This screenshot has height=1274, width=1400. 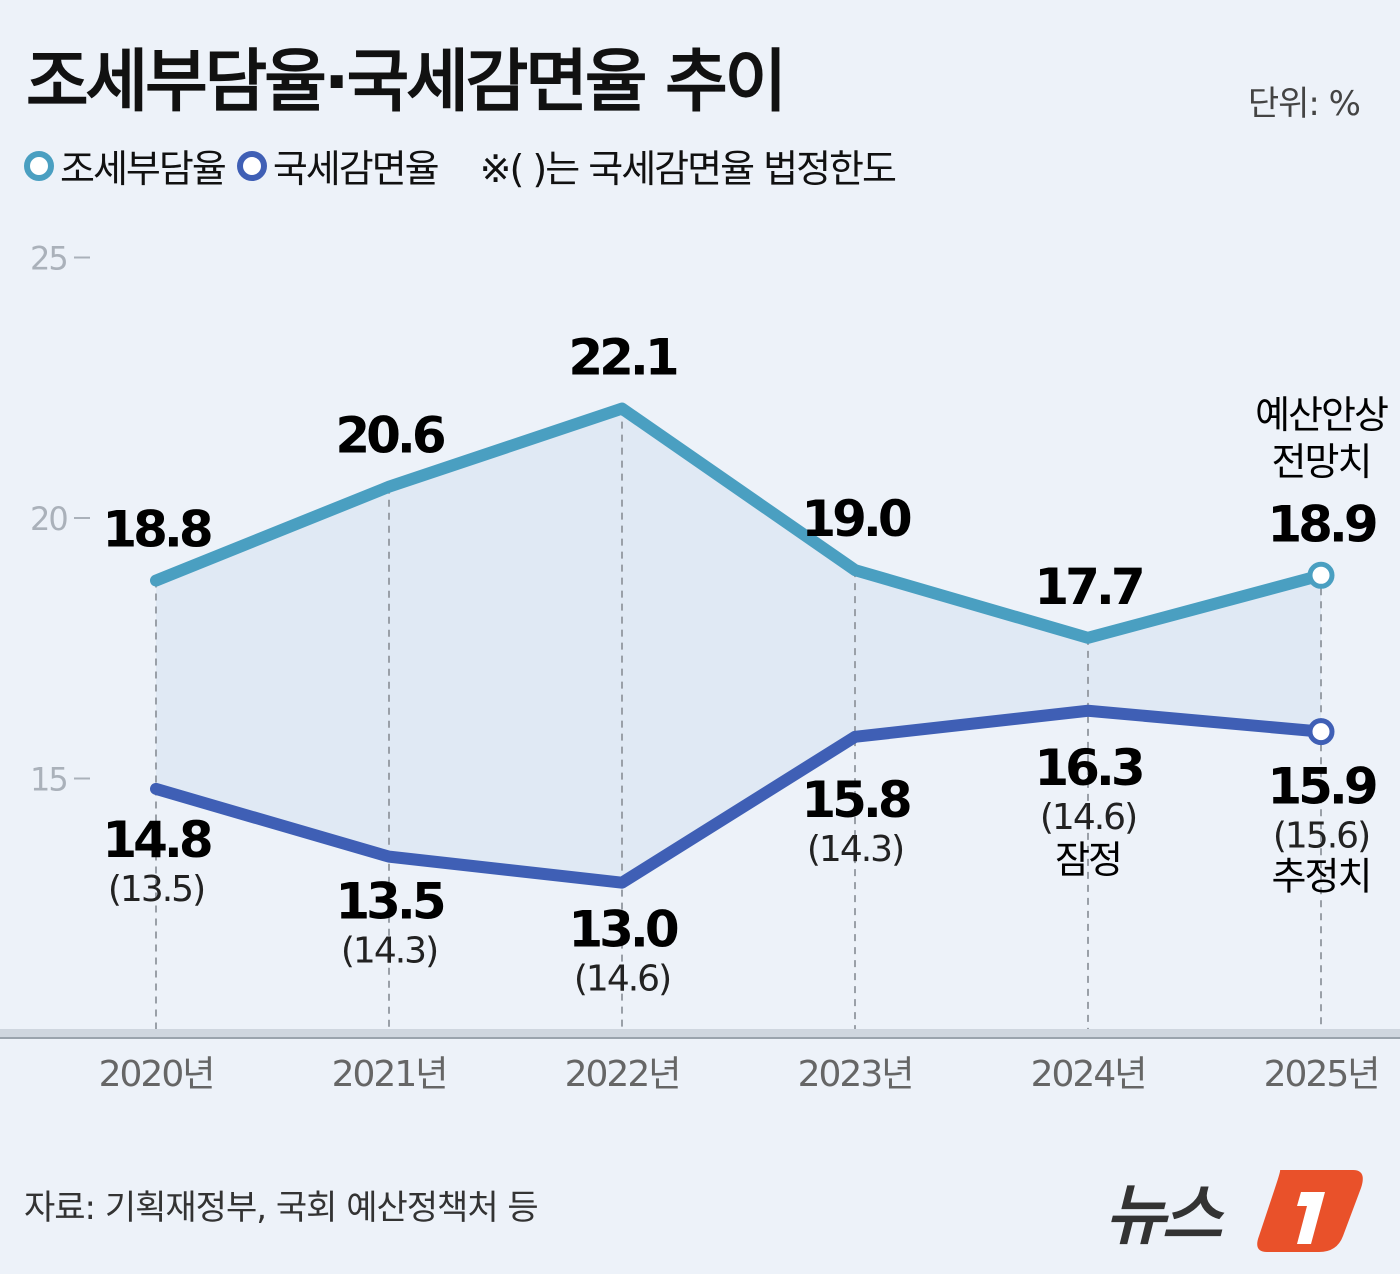 I want to click on budget-note-line1: 예산안상, so click(x=1321, y=415).